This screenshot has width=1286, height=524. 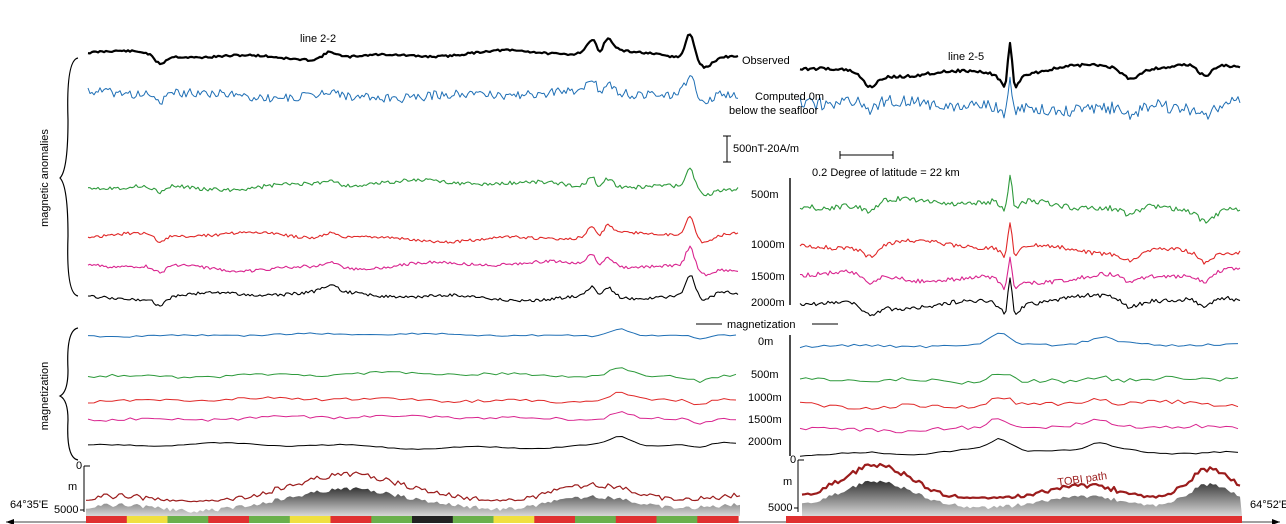 I want to click on right-panel-title: line 2-5, so click(x=966, y=57).